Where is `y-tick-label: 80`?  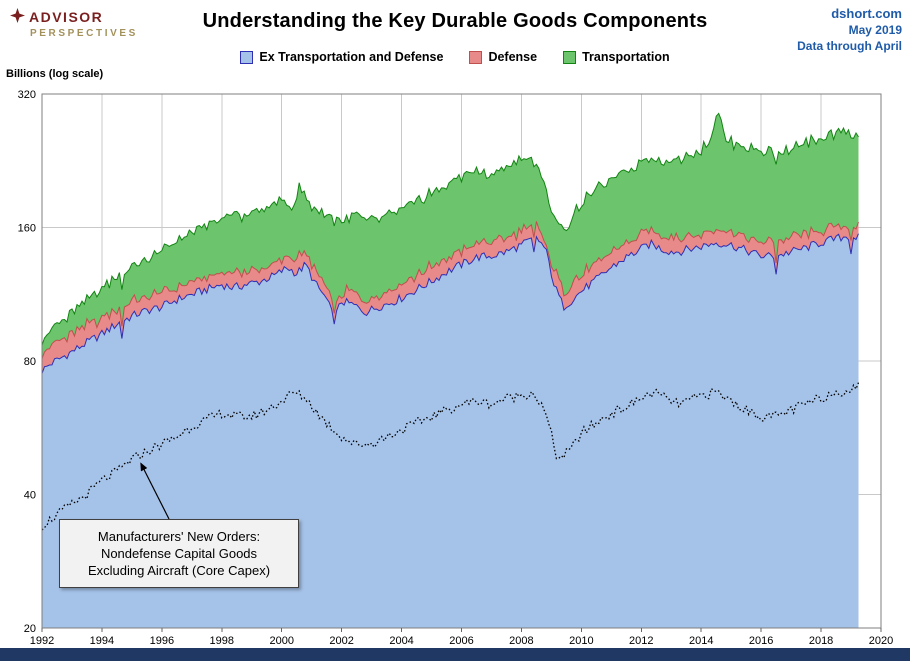 y-tick-label: 80 is located at coordinates (30, 362).